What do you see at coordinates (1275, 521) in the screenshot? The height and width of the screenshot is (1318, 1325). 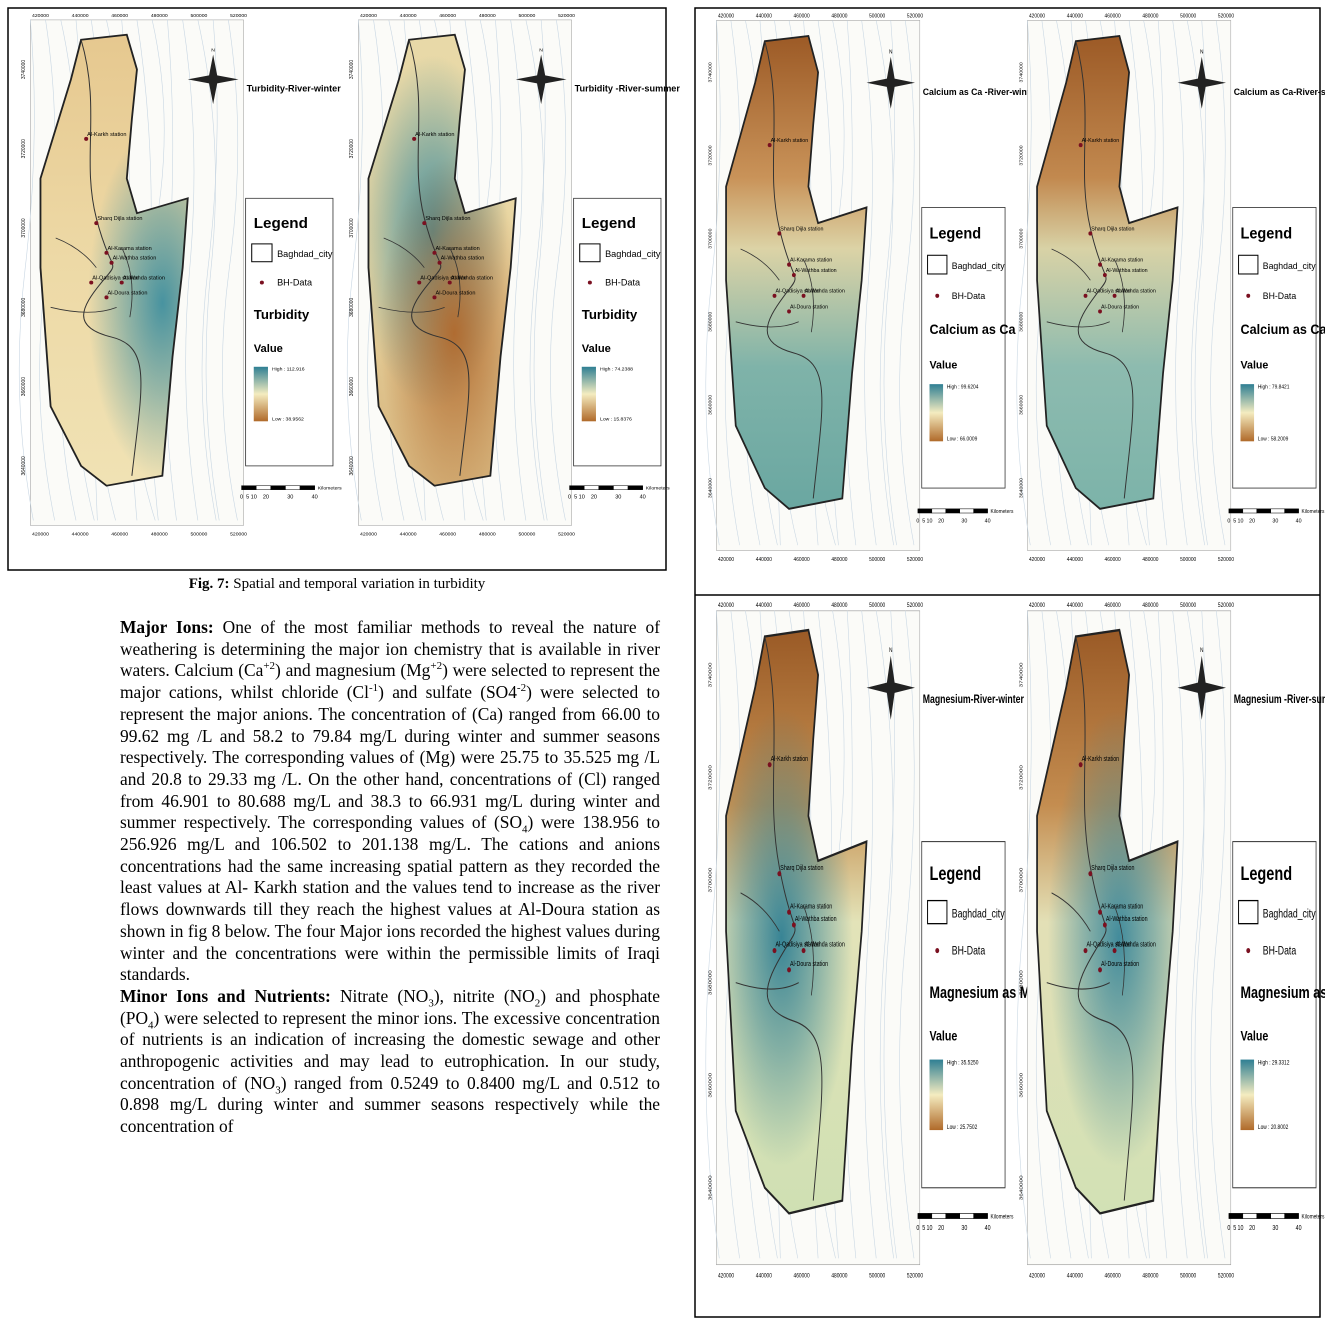 I see `scale-label: 30` at bounding box center [1275, 521].